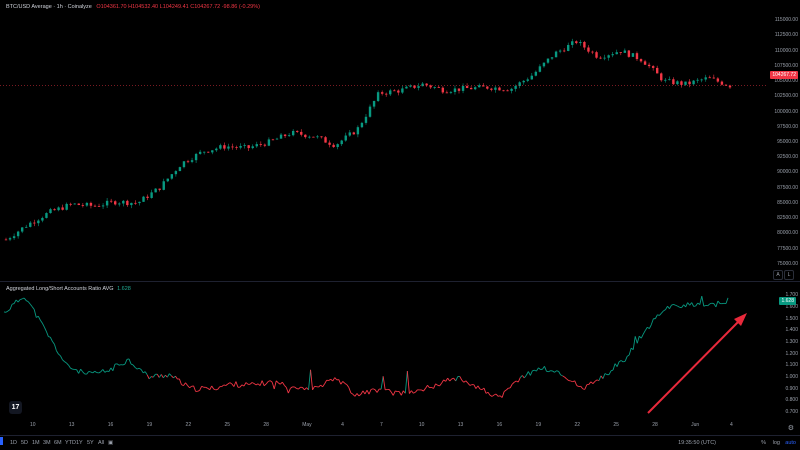 The height and width of the screenshot is (450, 800). What do you see at coordinates (306, 425) in the screenshot?
I see `time-axis-label: May` at bounding box center [306, 425].